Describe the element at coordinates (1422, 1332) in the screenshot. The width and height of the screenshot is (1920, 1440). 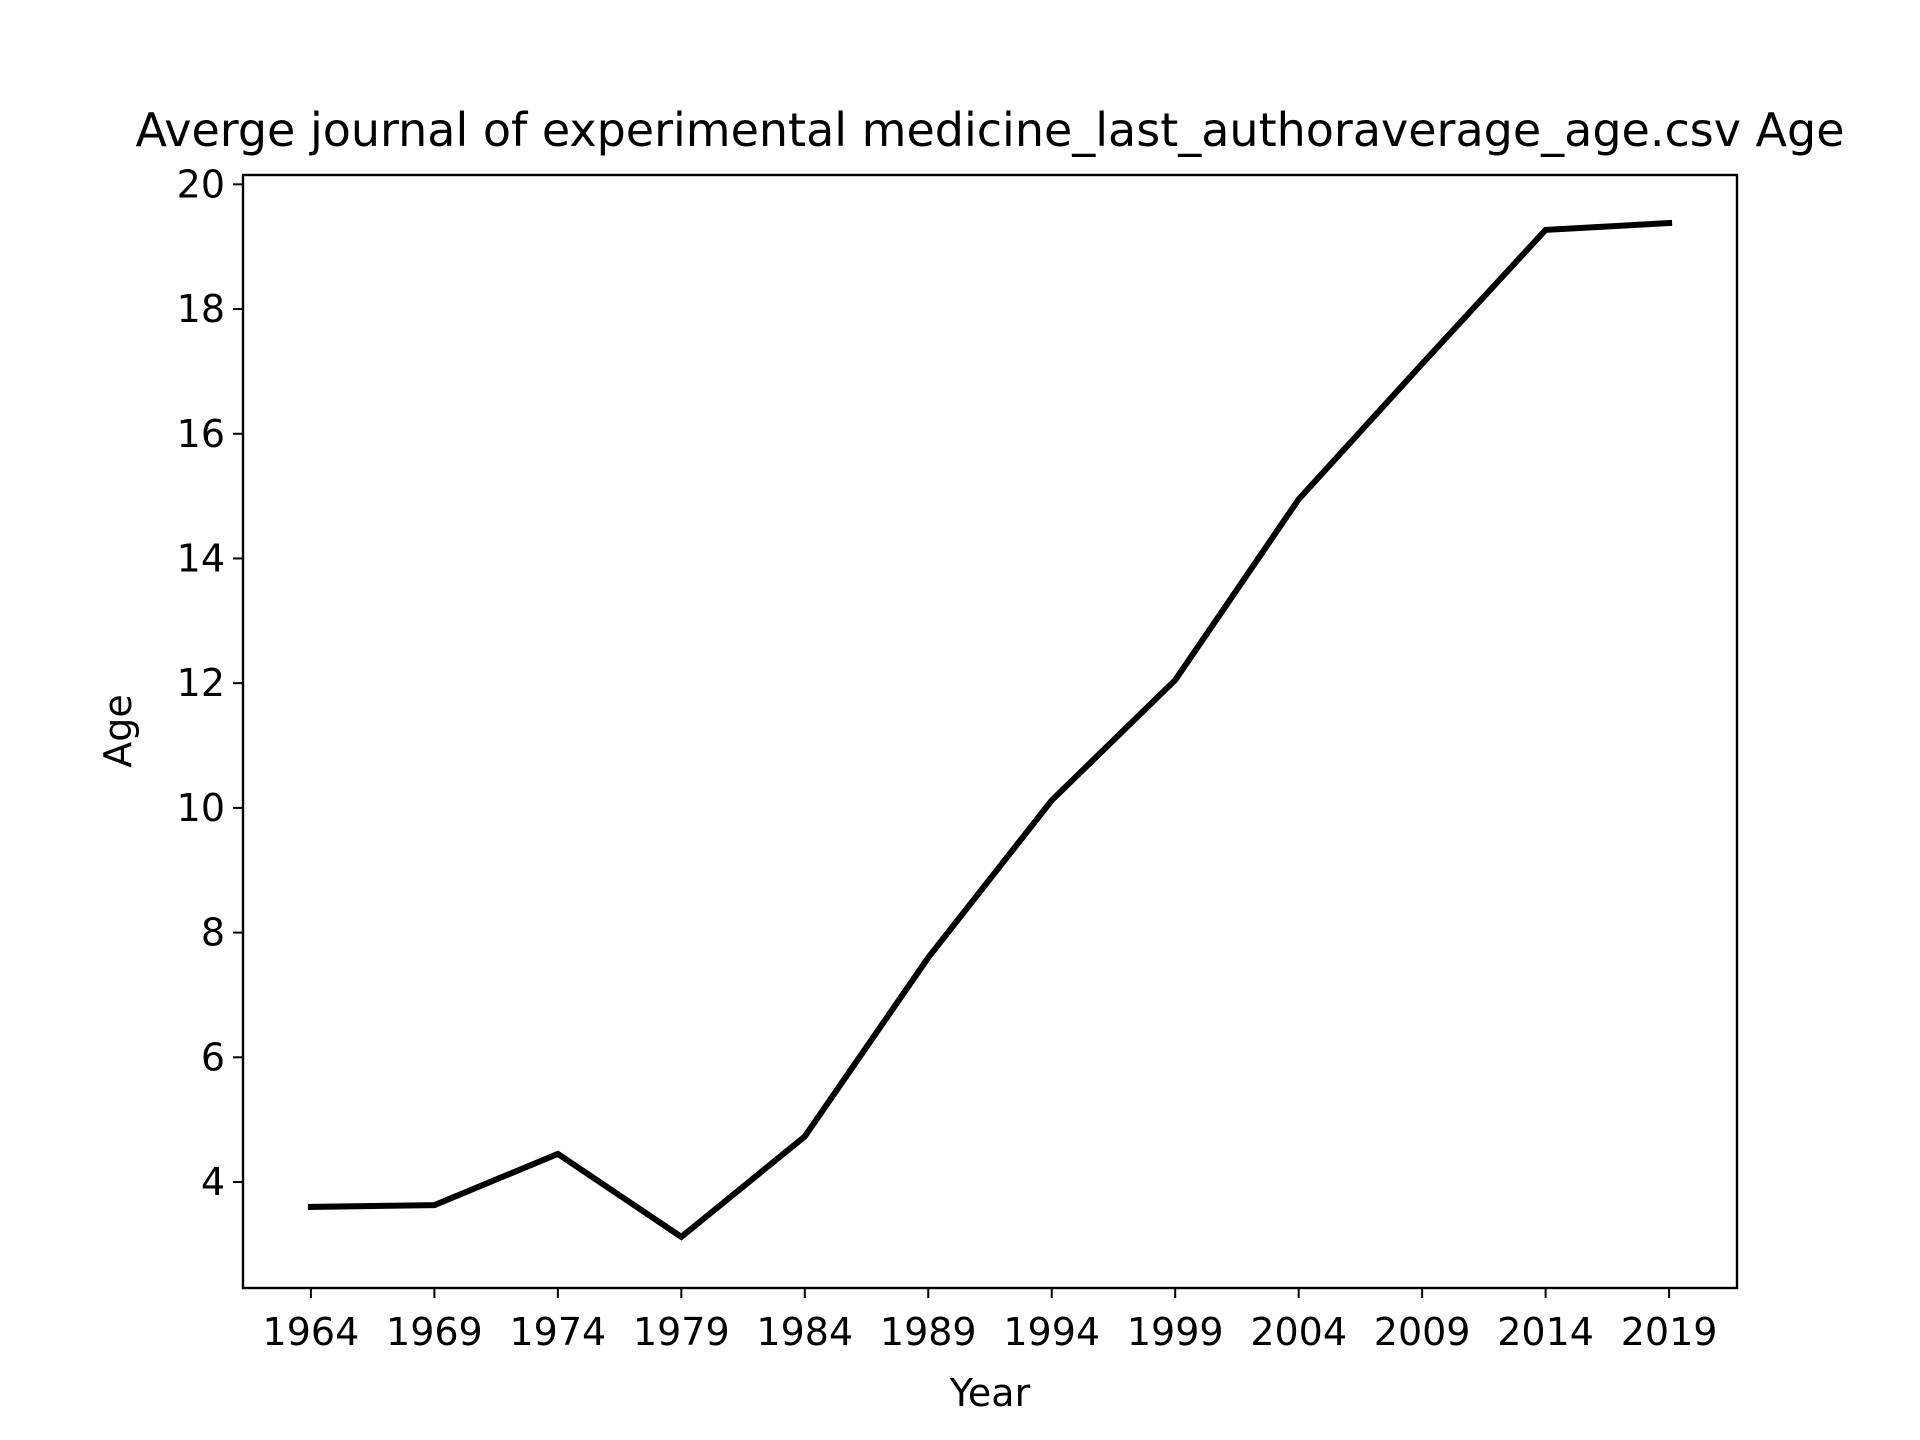
I see `x-tick-label: 2009` at that location.